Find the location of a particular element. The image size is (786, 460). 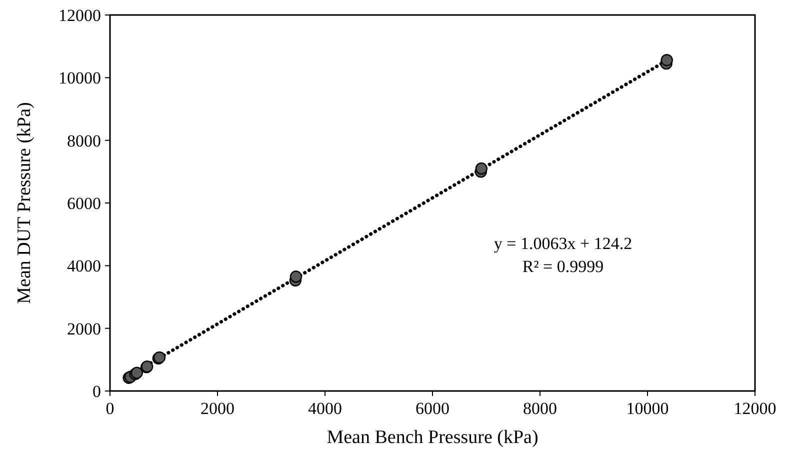

x-tick-label: 0 is located at coordinates (110, 408).